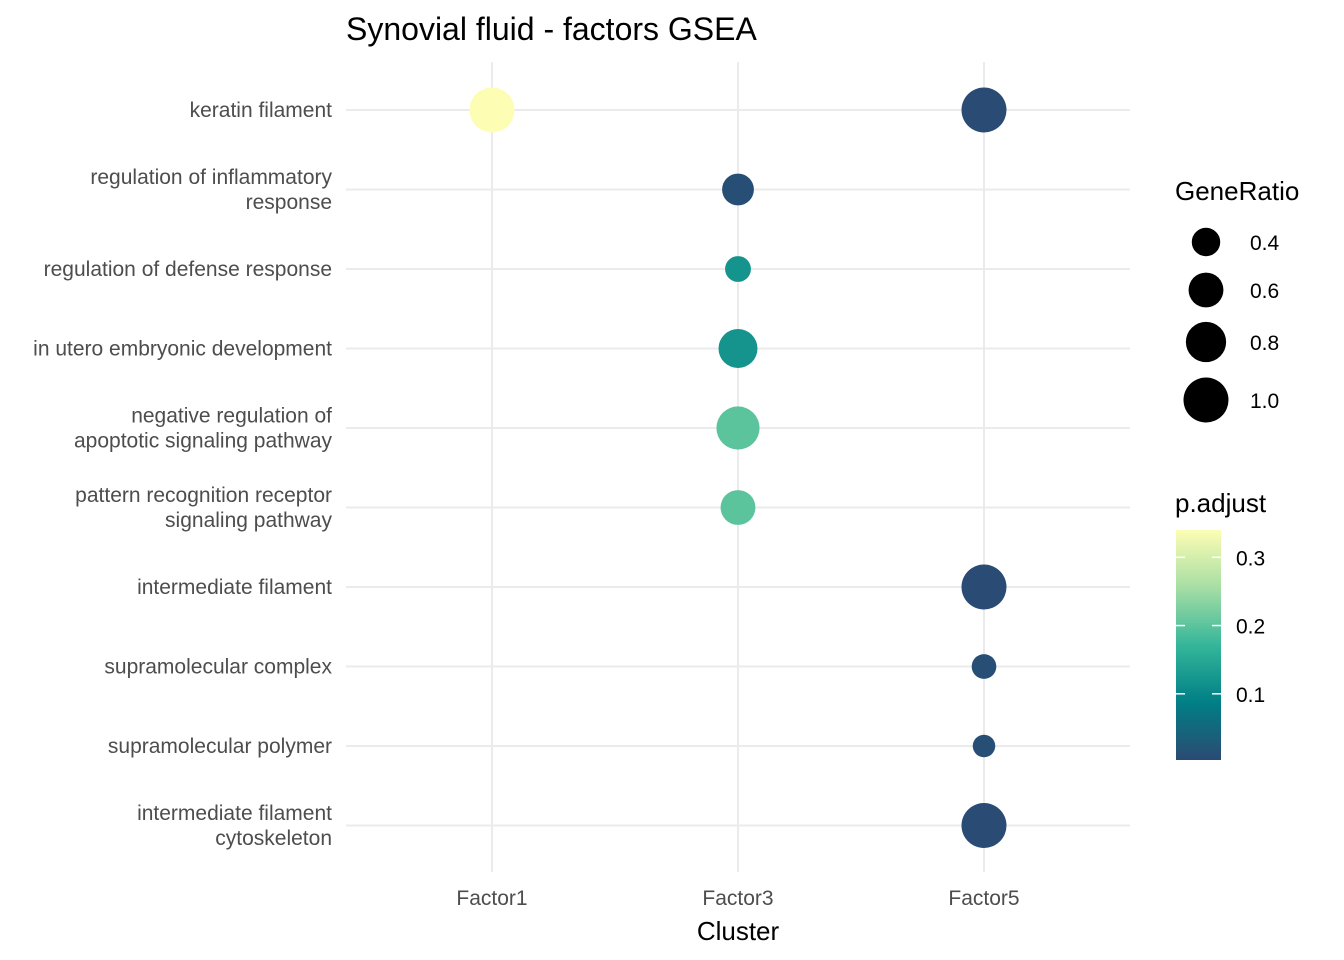 The height and width of the screenshot is (960, 1344). Describe the element at coordinates (983, 898) in the screenshot. I see `x-tick-label: Factor5` at that location.